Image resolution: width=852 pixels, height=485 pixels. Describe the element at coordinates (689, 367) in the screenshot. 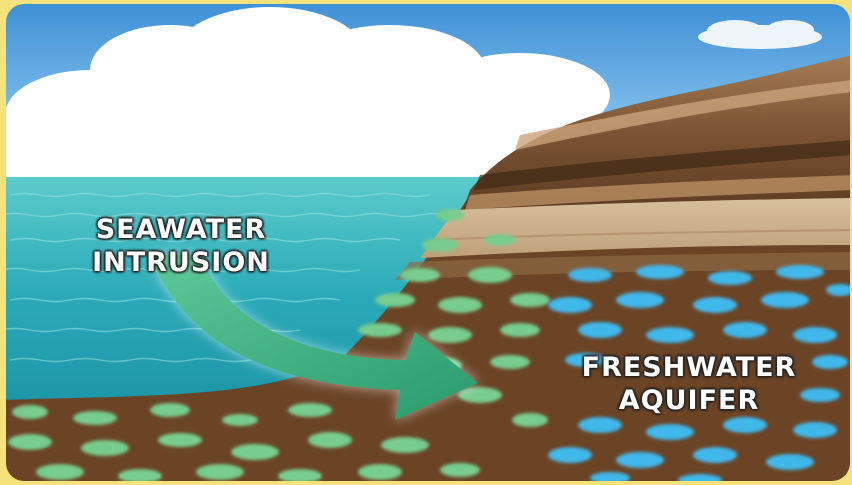

I see `freshwater-label-line1: FRESHWATER` at that location.